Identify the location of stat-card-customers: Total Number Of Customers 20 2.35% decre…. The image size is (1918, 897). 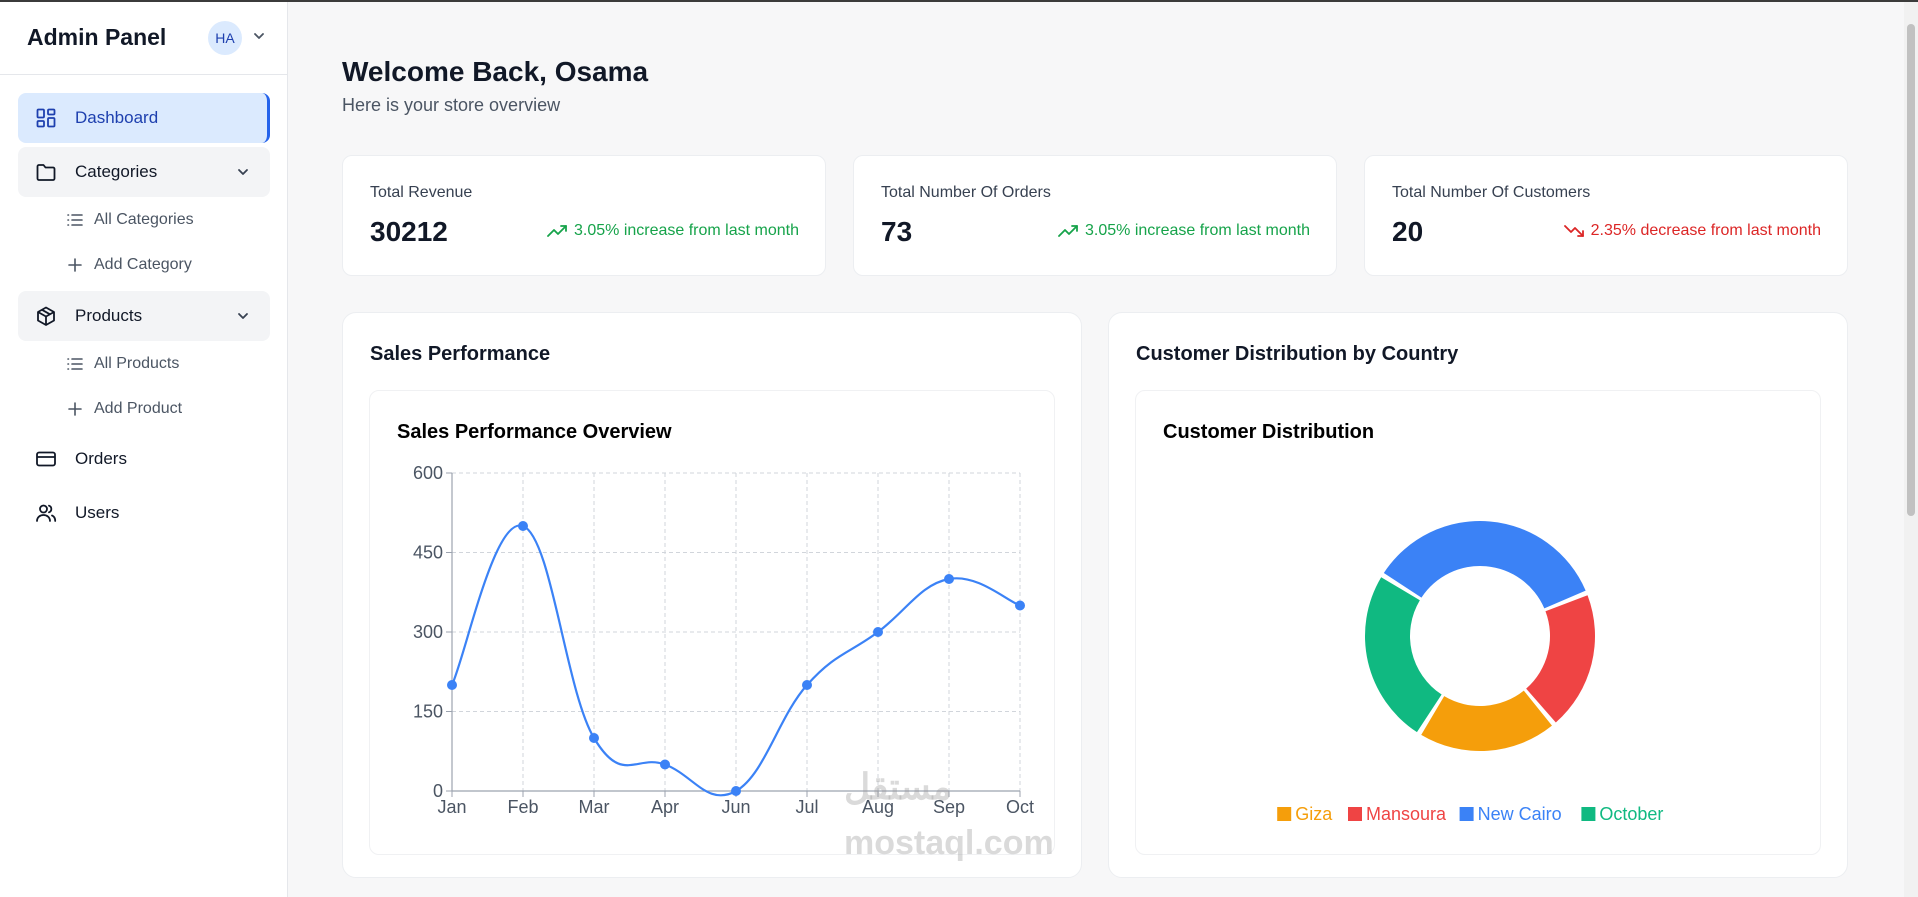
(1606, 215).